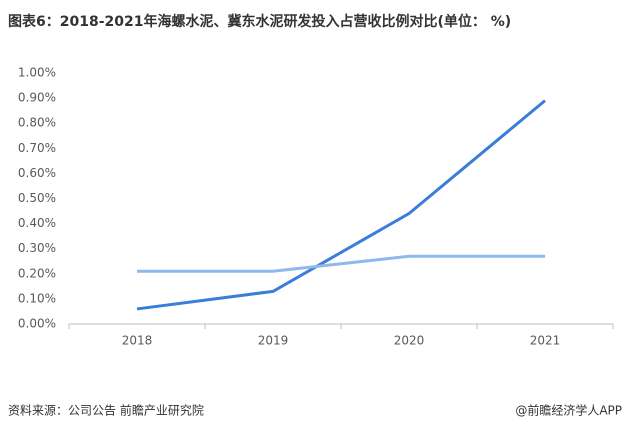 The image size is (630, 434). What do you see at coordinates (137, 341) in the screenshot?
I see `x-tick-label: 2018` at bounding box center [137, 341].